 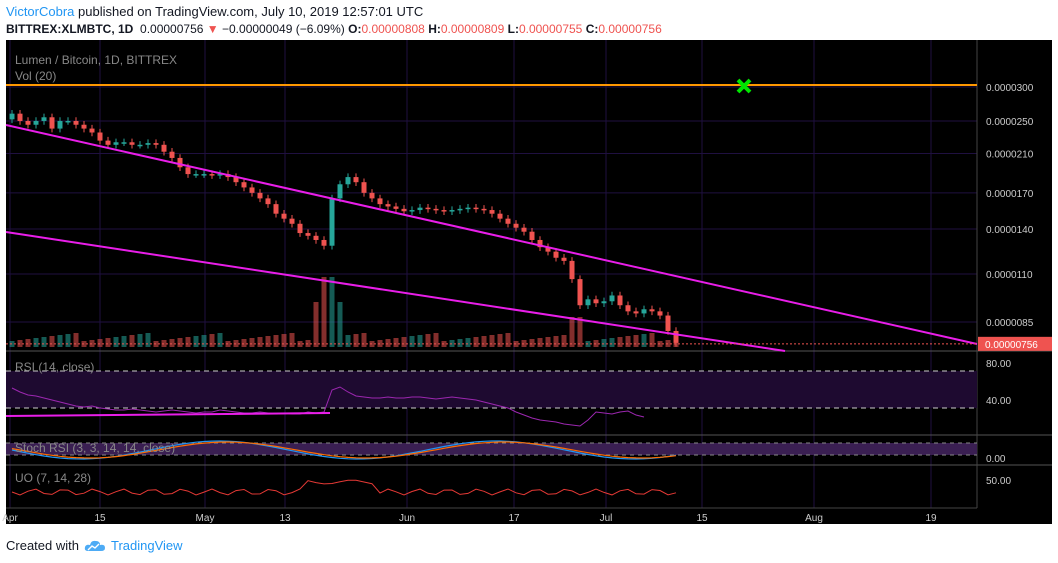 I want to click on stoch-band, so click(x=491, y=449).